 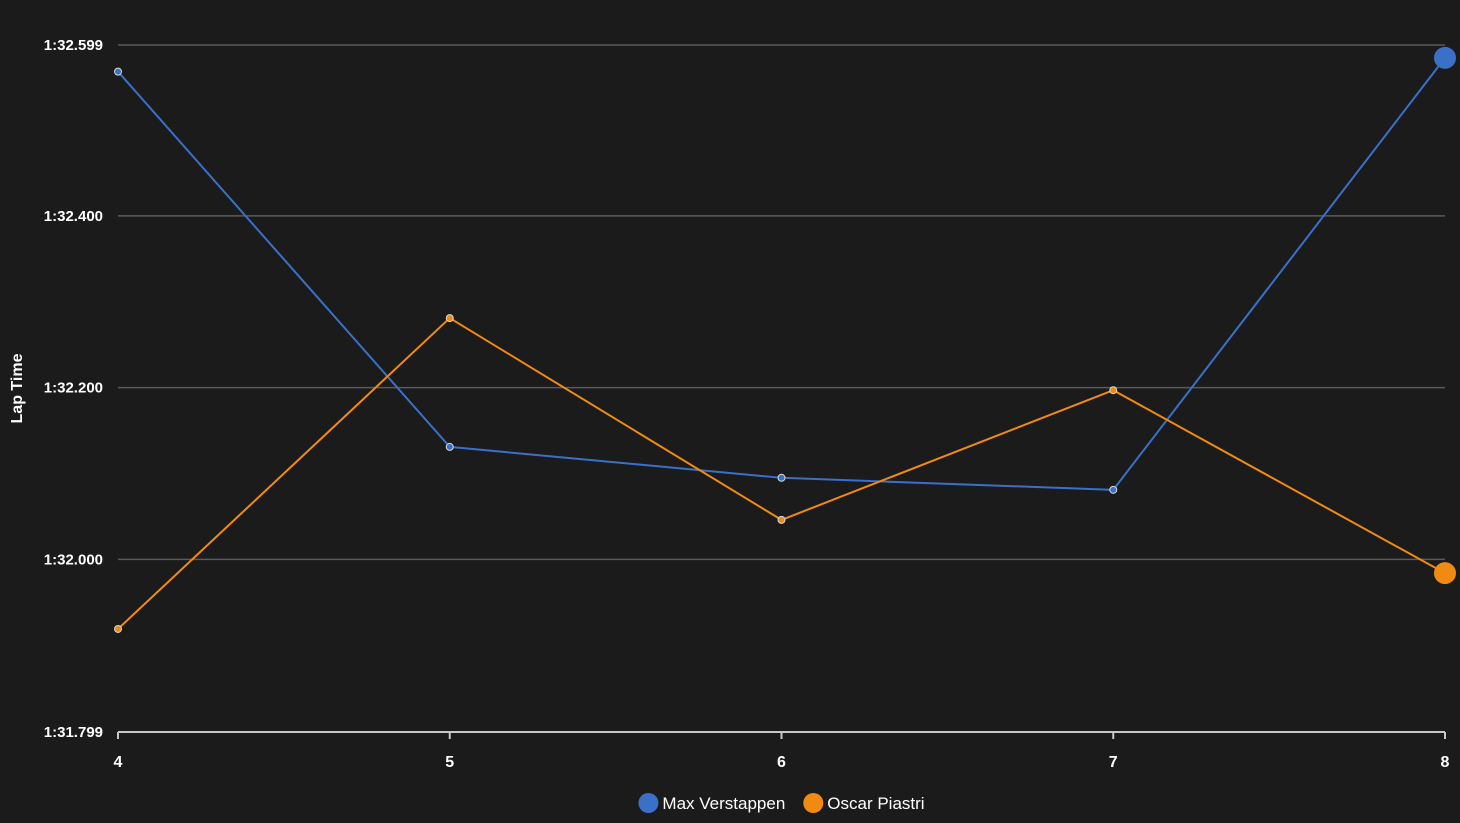 I want to click on y-tick-label: 1:31.799, so click(x=73, y=732).